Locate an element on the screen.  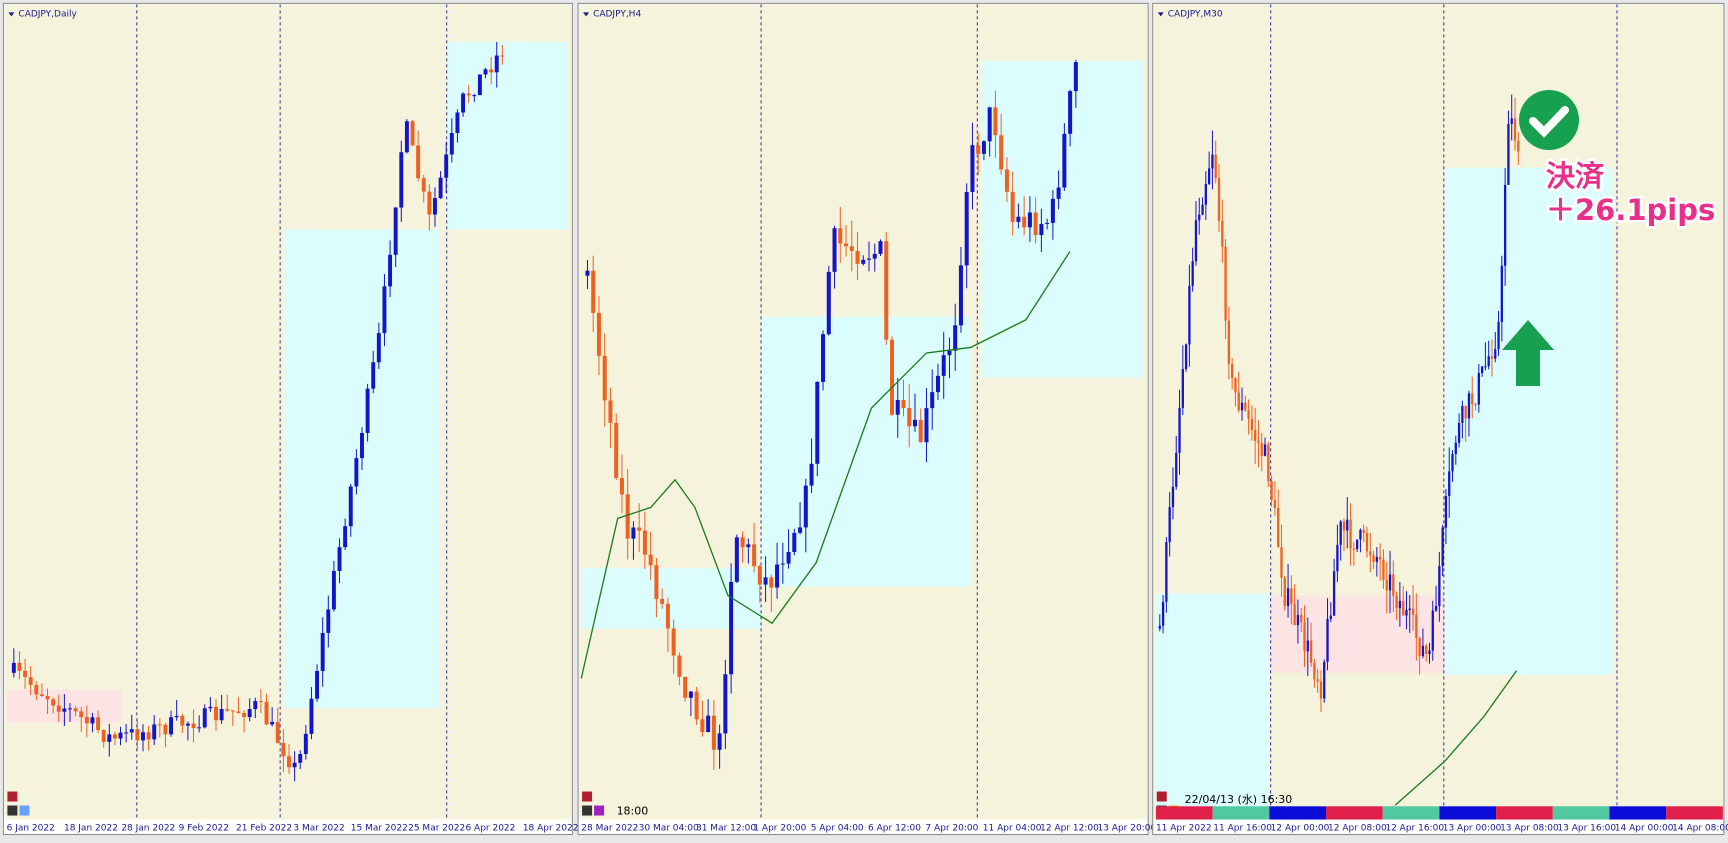
x-axis-label: 6 Apr 2022 is located at coordinates (490, 829).